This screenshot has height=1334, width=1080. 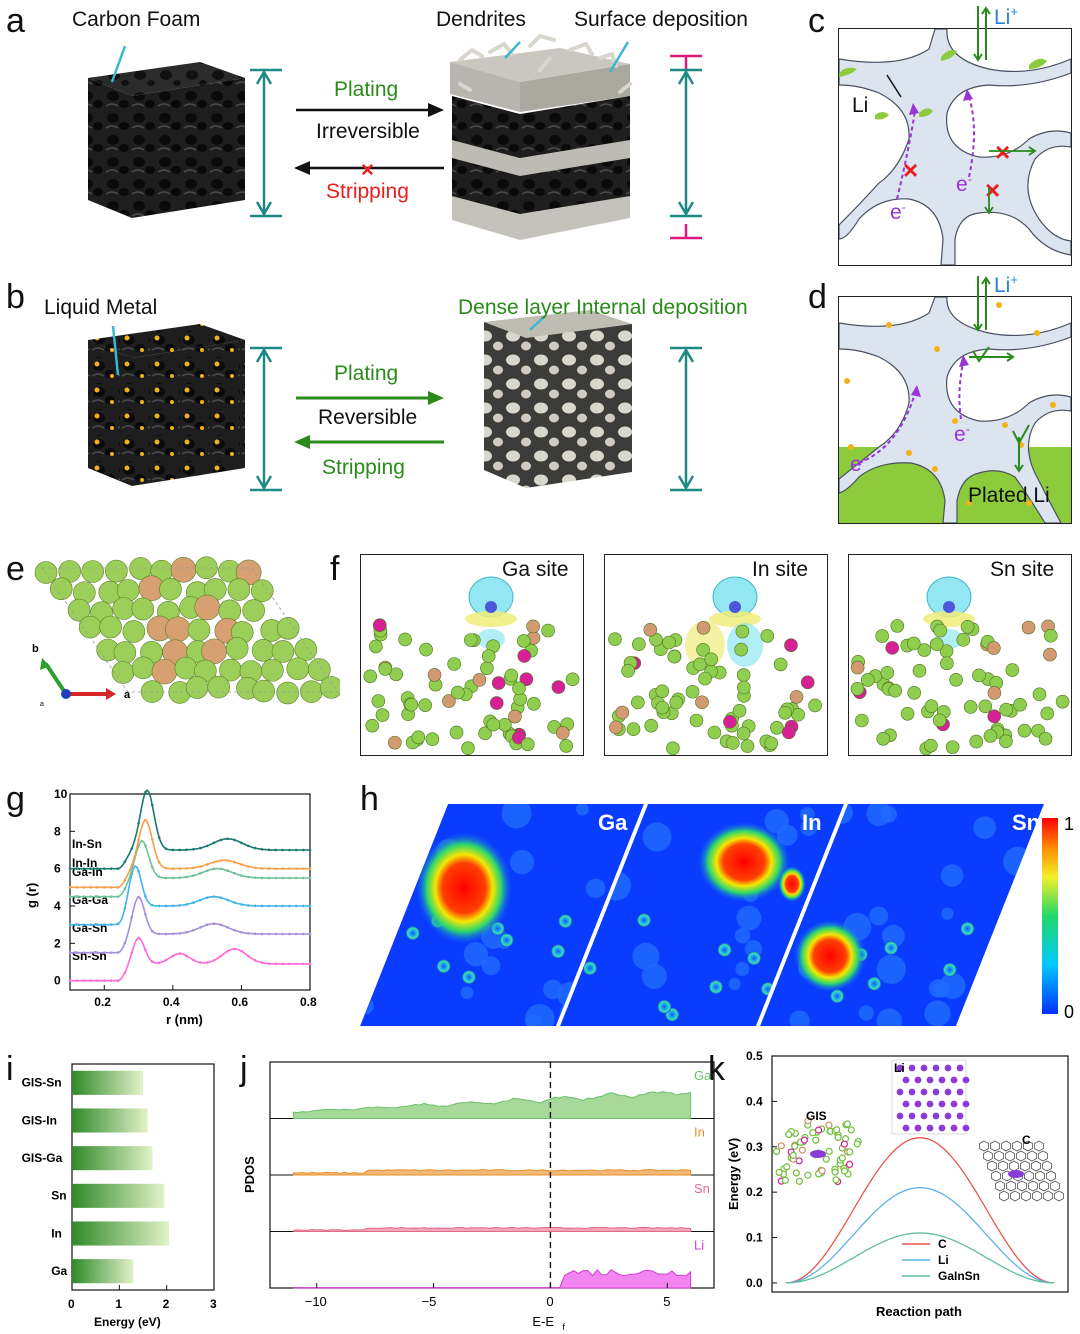 I want to click on carbon-foam-cube, so click(x=166, y=140).